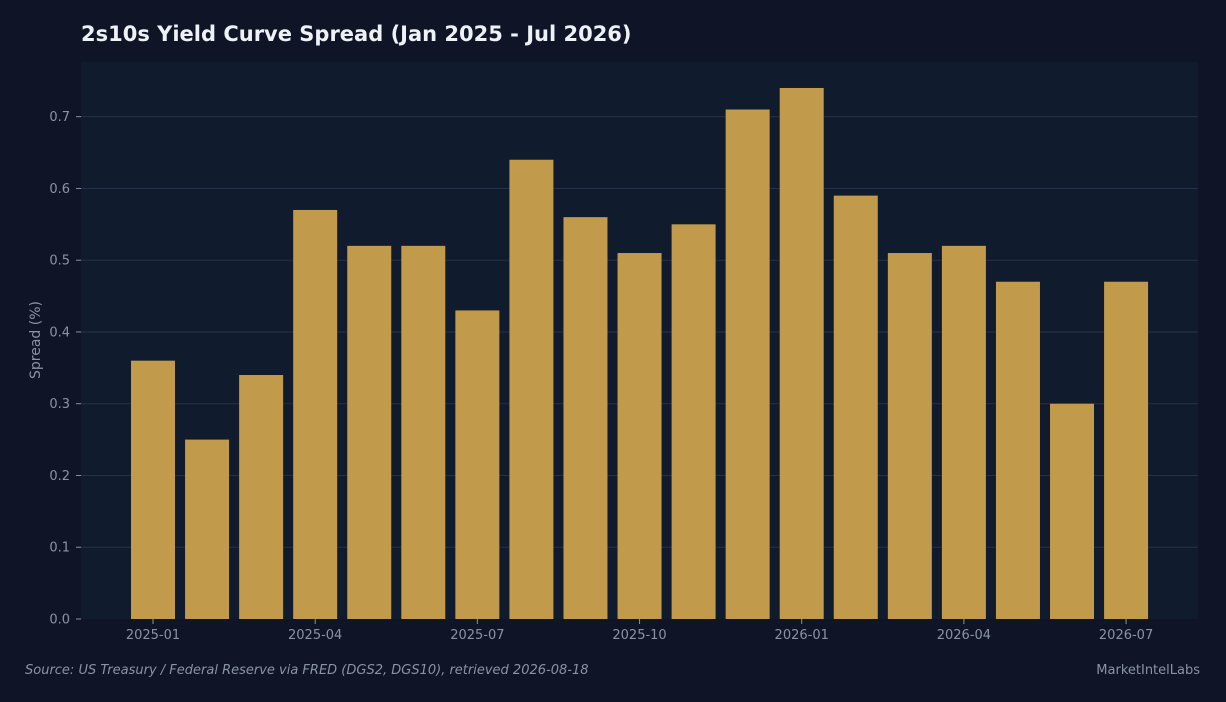  Describe the element at coordinates (65, 369) in the screenshot. I see `y-axis-ticks: 0.0 0.1 0.2 0.3 0.4 0.5 0.6 0.7` at that location.